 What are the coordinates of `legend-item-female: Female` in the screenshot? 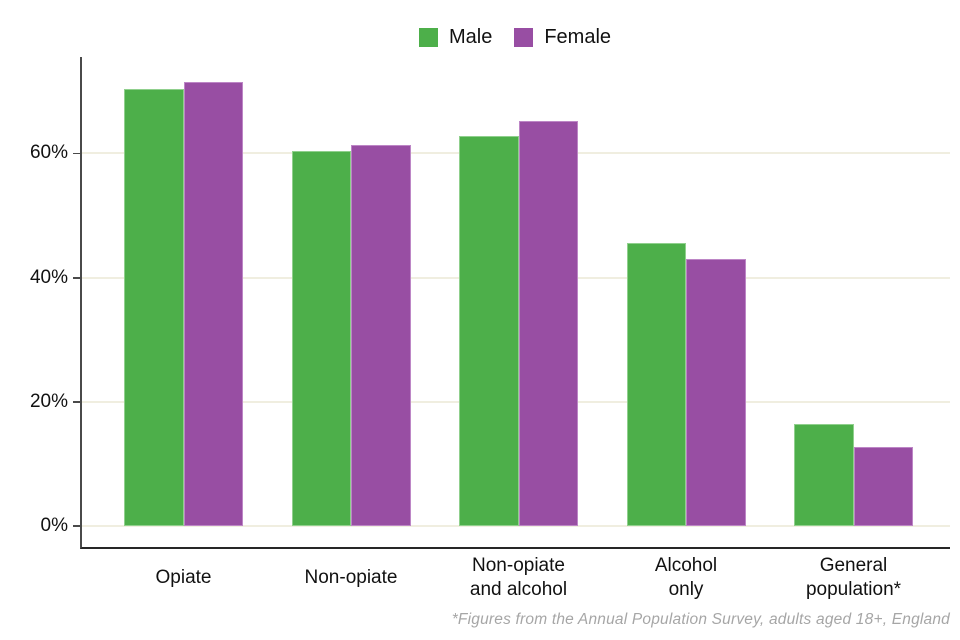 It's located at (562, 37).